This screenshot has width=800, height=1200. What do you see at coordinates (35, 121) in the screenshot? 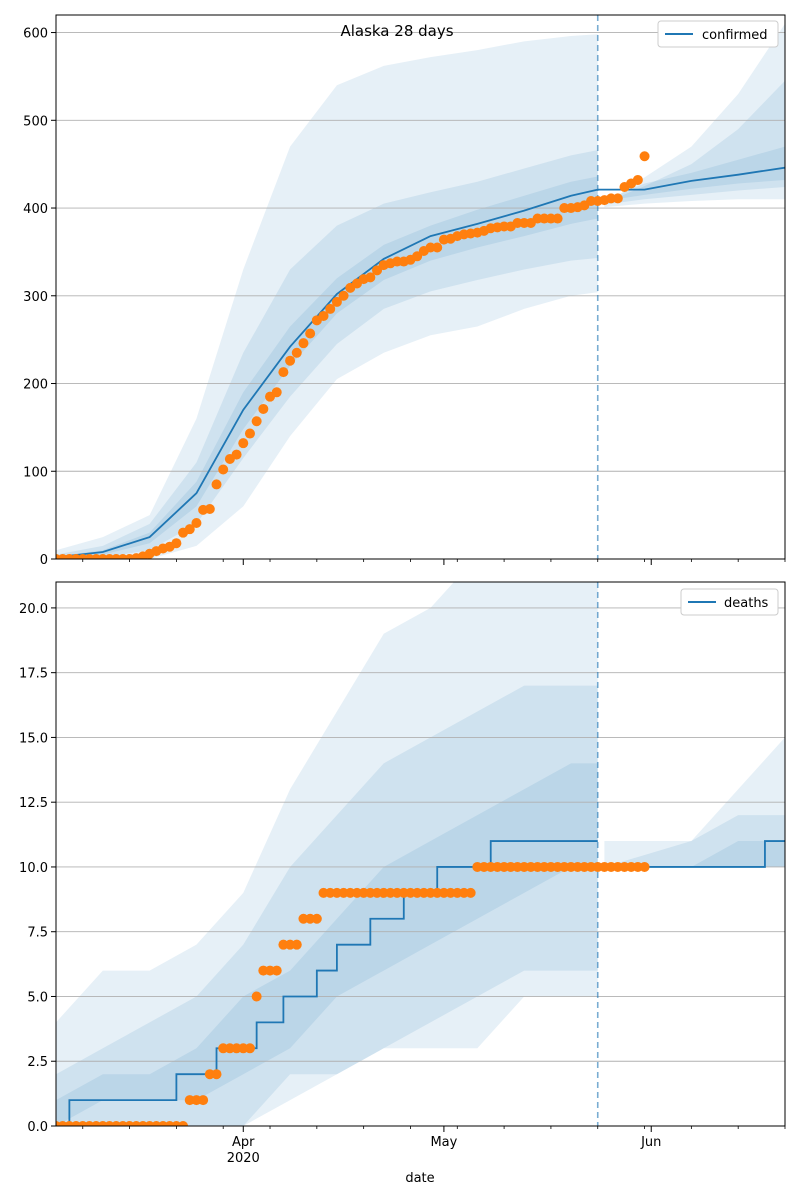
I see `y-tick-label: 500` at bounding box center [35, 121].